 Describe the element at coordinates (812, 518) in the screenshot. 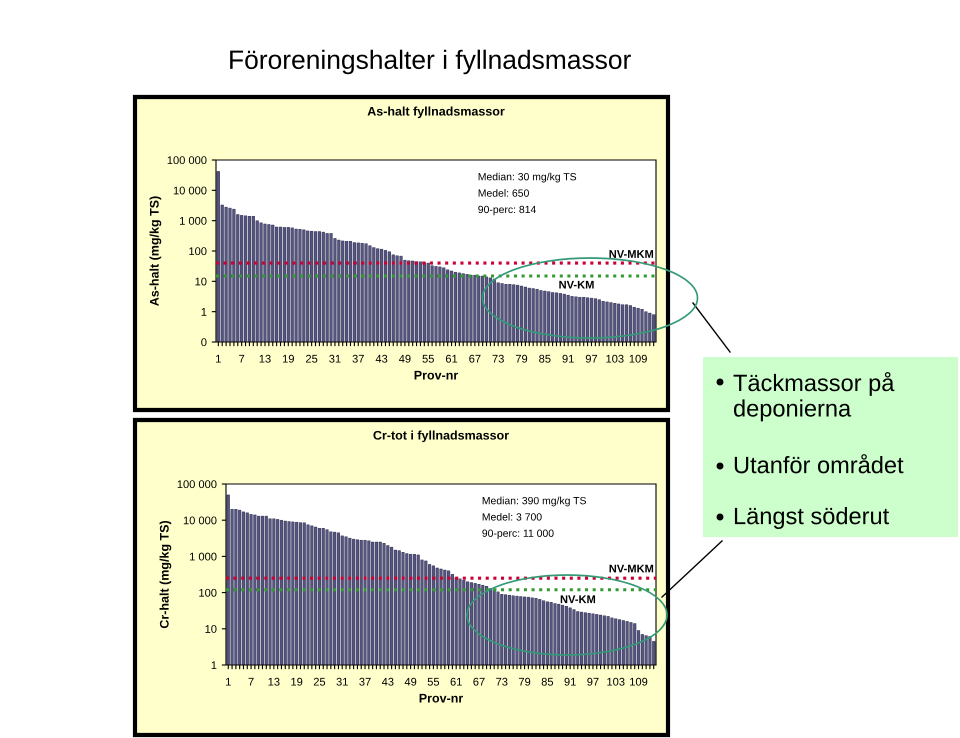

I see `text: Längst söderut` at that location.